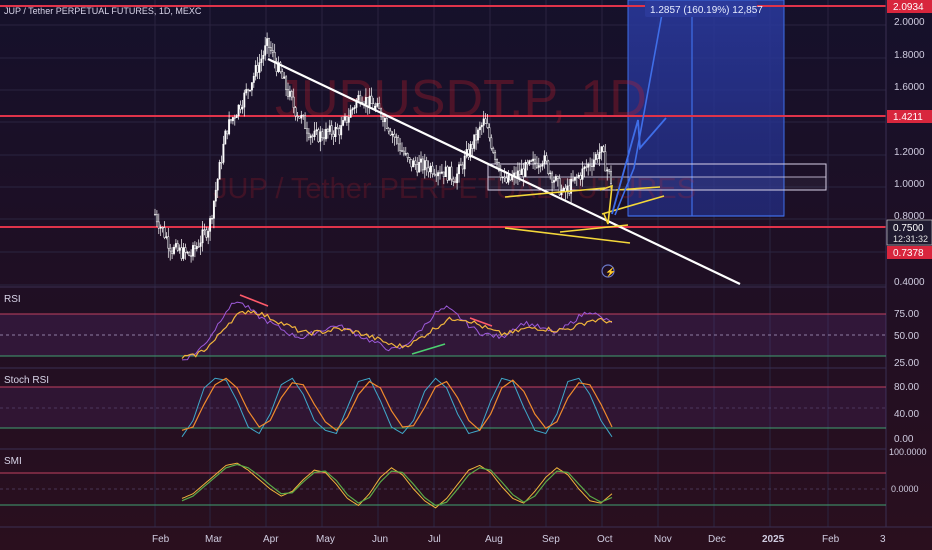 The height and width of the screenshot is (550, 932). Describe the element at coordinates (584, 214) in the screenshot. I see `wedge-pattern` at that location.